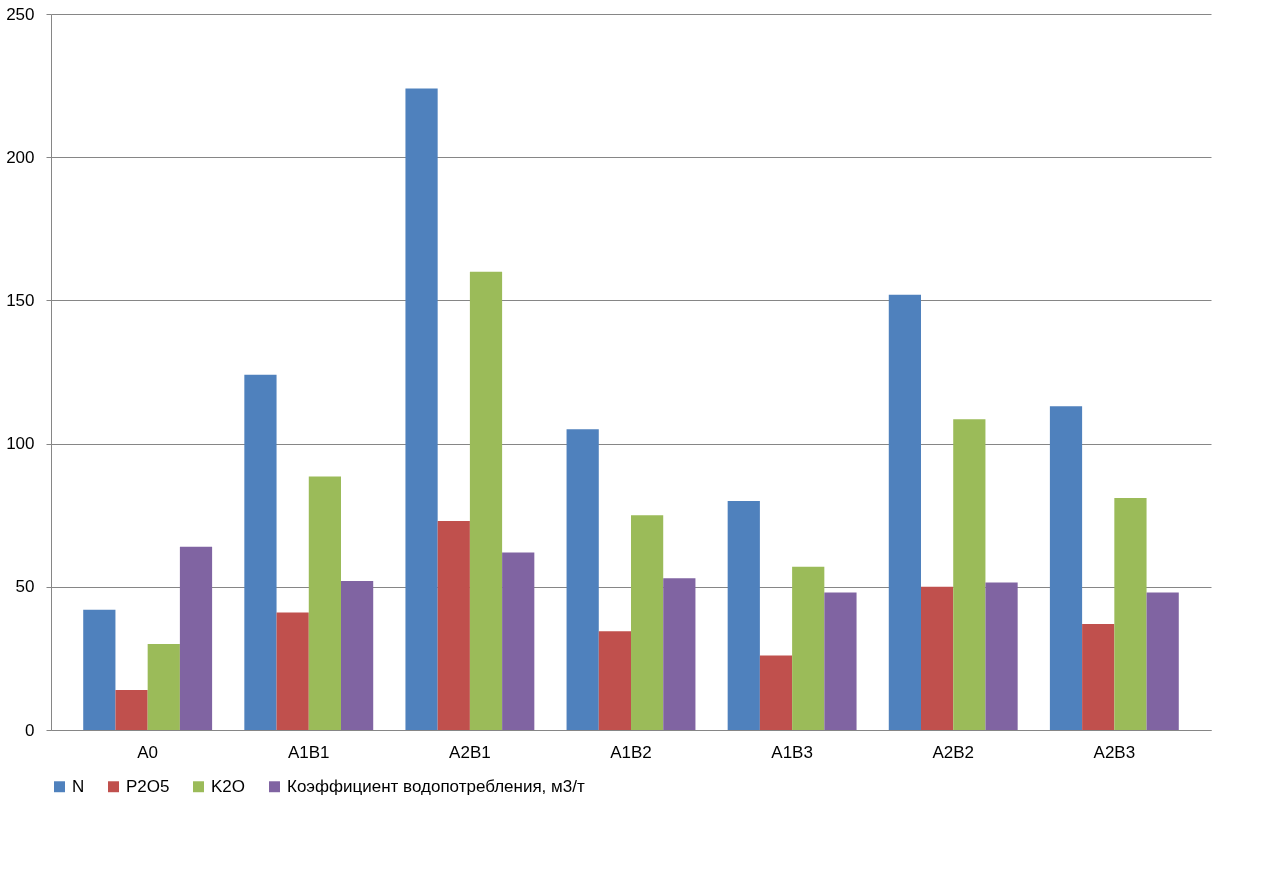 The image size is (1273, 881). I want to click on x-tick-label: A0, so click(148, 752).